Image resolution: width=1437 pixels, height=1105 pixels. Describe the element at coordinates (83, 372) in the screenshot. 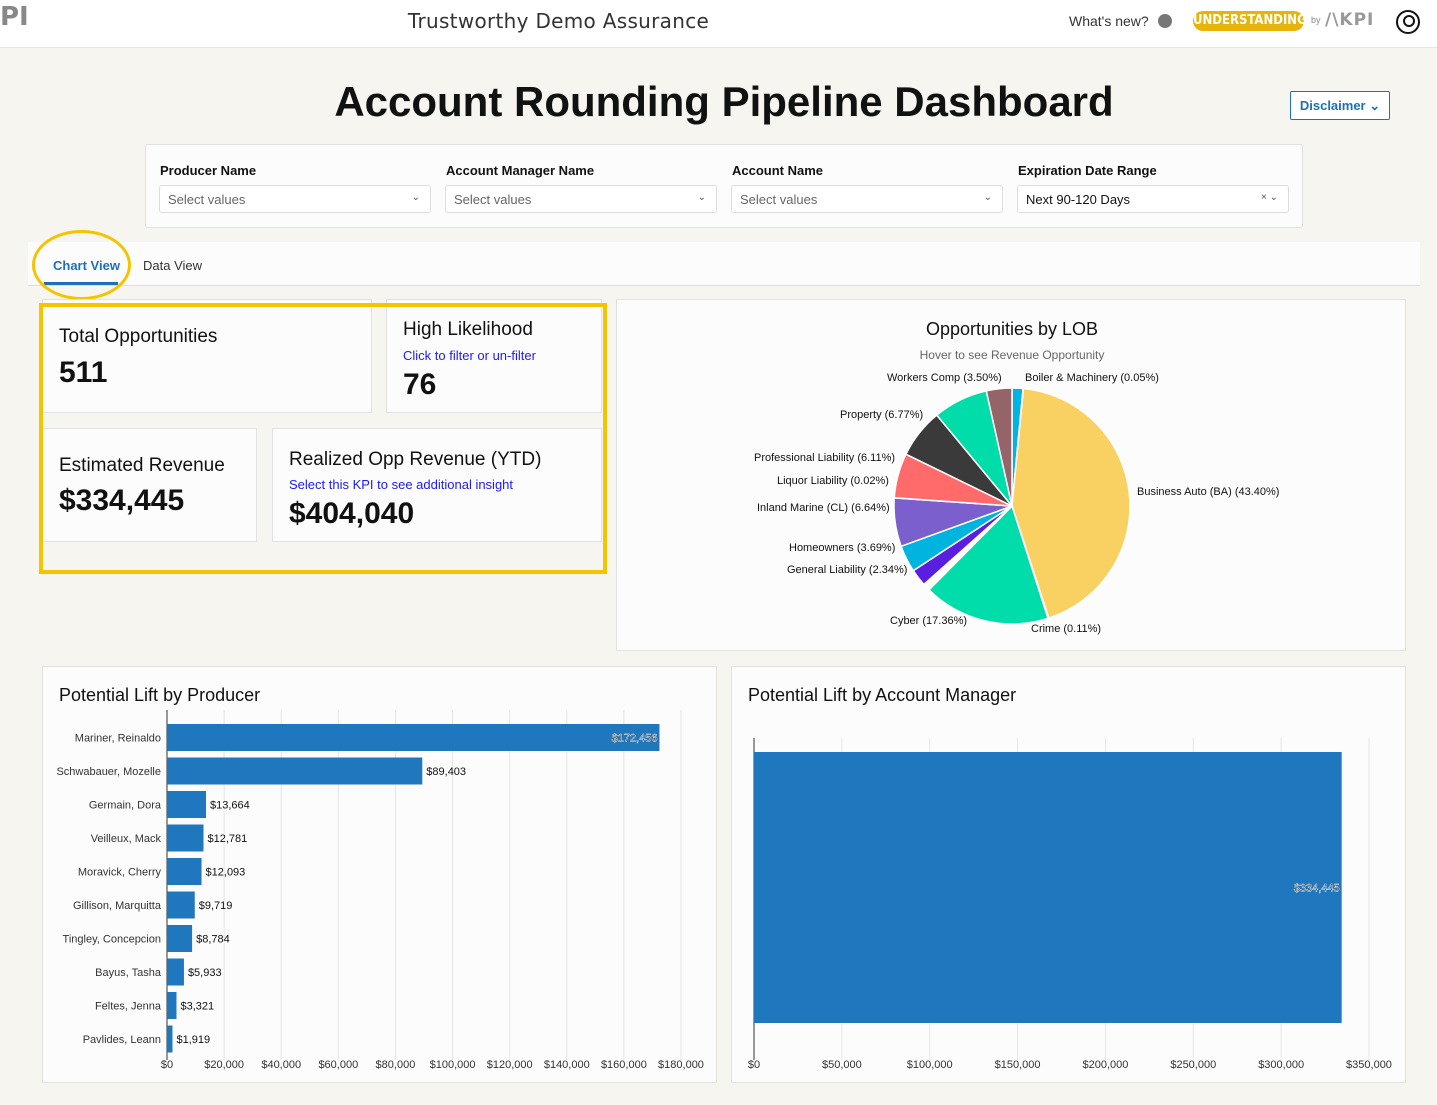

I see `kpi-value: 511` at that location.